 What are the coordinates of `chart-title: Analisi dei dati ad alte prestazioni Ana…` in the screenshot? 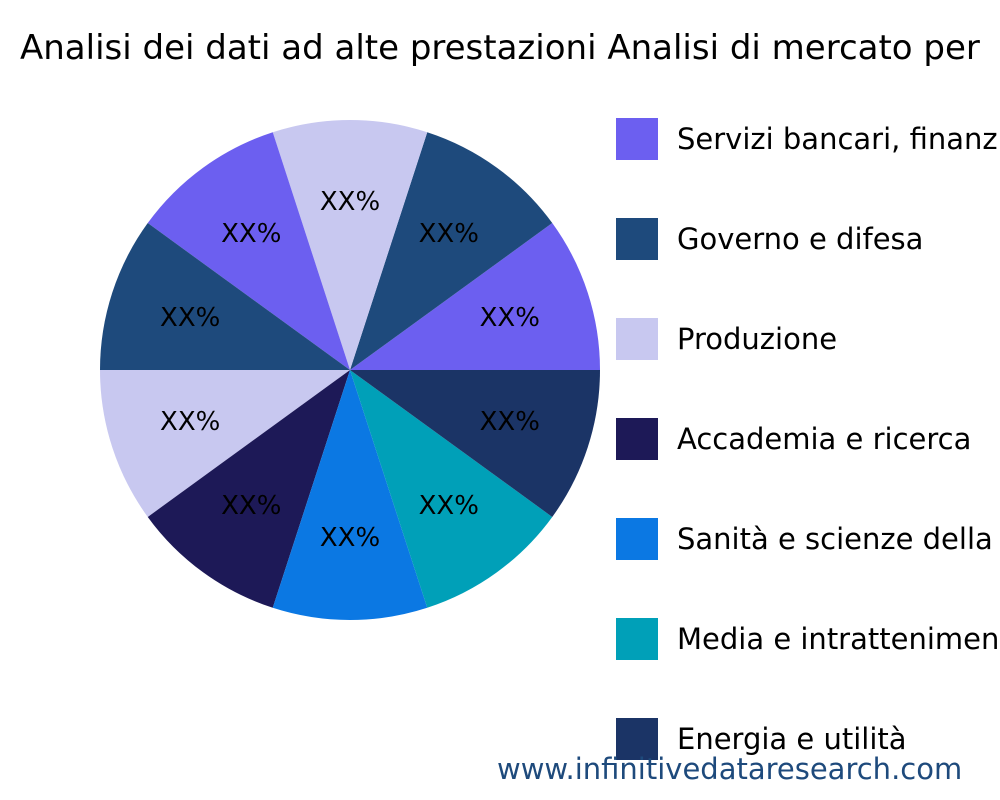 It's located at (500, 48).